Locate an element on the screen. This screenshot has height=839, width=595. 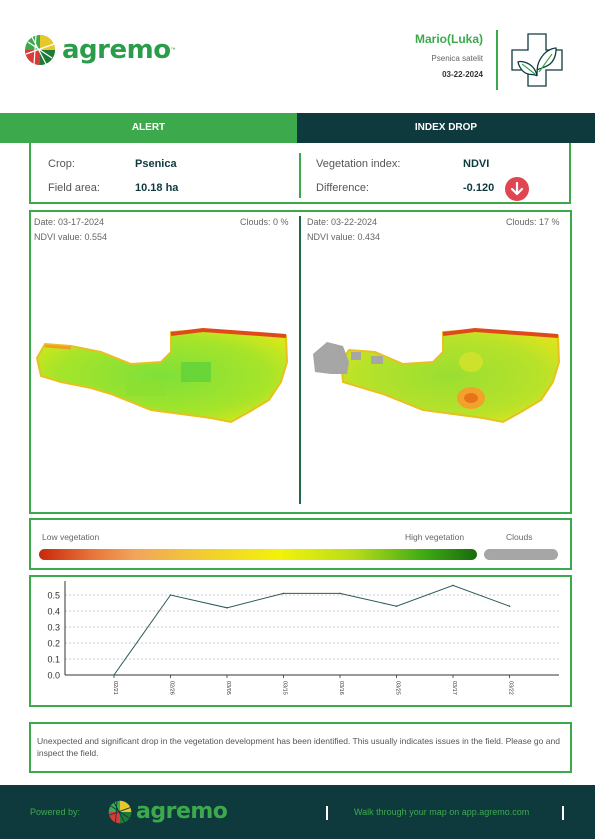
tab-alert: ALERT is located at coordinates (148, 128).